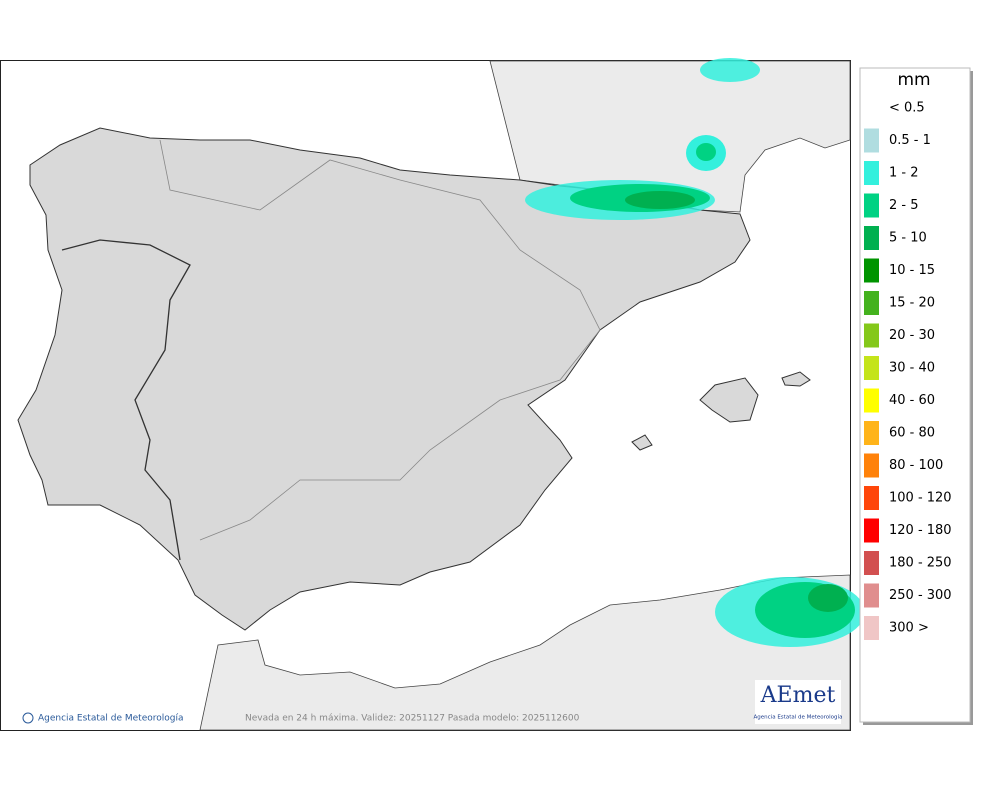 The height and width of the screenshot is (790, 1000). What do you see at coordinates (126, 400) in the screenshot?
I see `portugal-border` at bounding box center [126, 400].